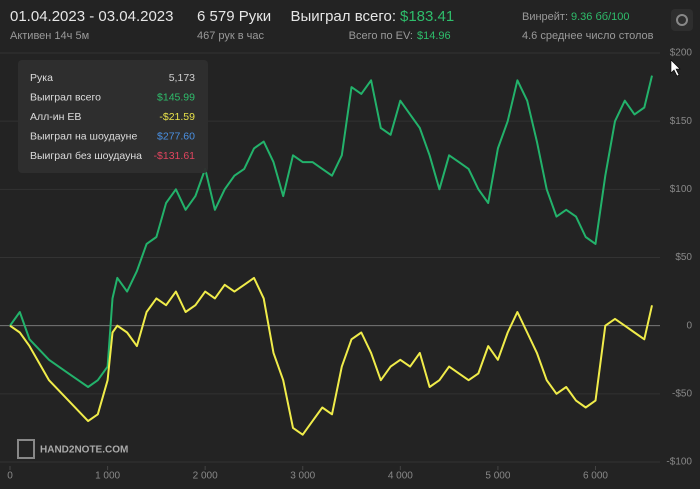  Describe the element at coordinates (497, 476) in the screenshot. I see `x-tick-label: 5 000` at that location.